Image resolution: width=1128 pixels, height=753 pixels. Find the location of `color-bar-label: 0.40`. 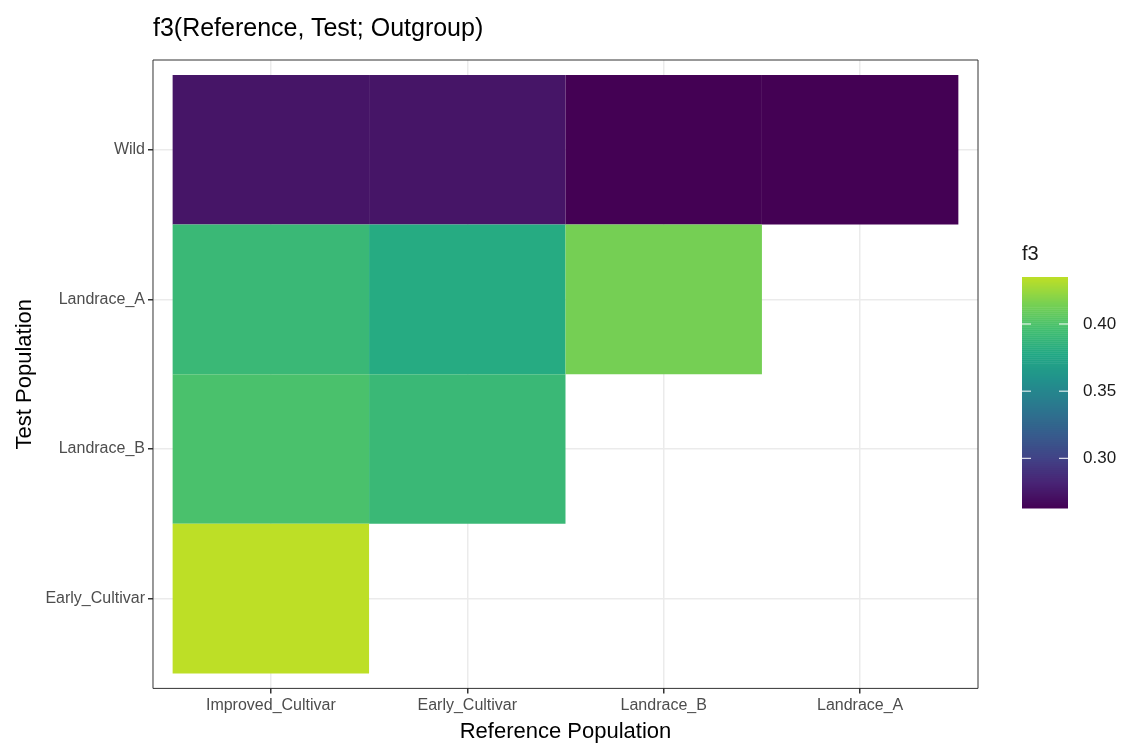

color-bar-label: 0.40 is located at coordinates (1100, 323).